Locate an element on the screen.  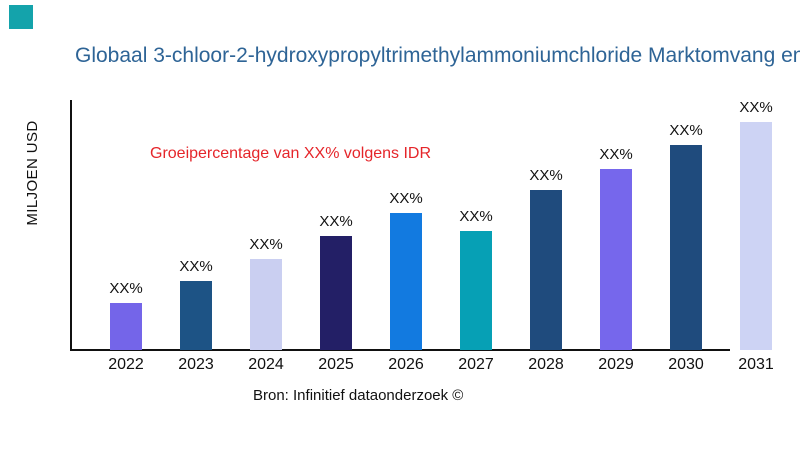
bar-2022 is located at coordinates (126, 326).